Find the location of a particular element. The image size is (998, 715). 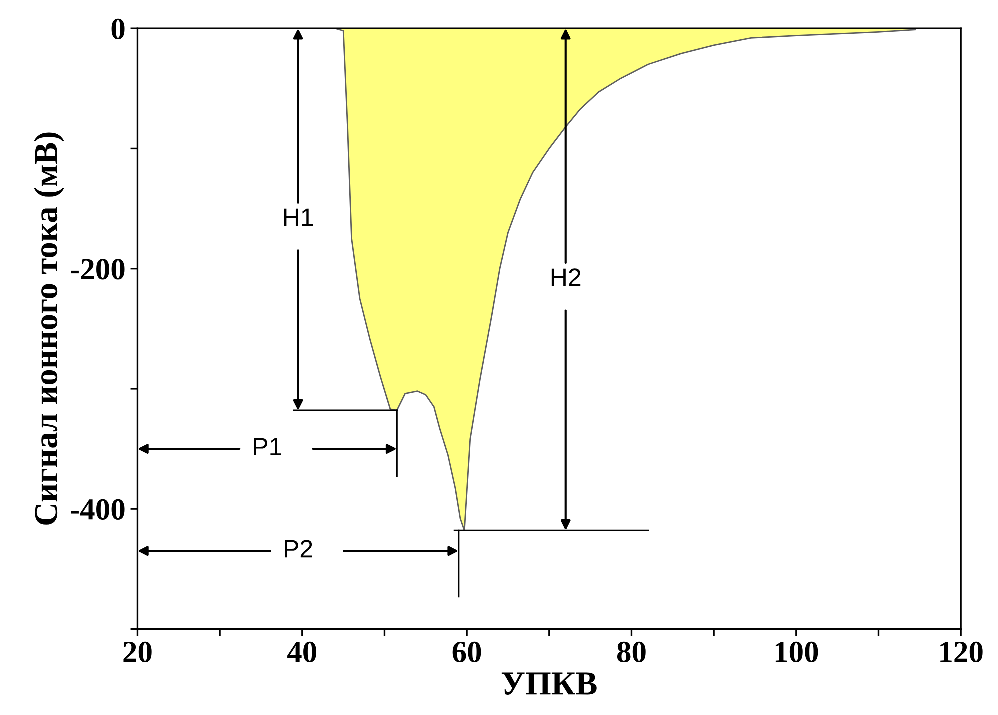

x-tick-label: 100 is located at coordinates (797, 652).